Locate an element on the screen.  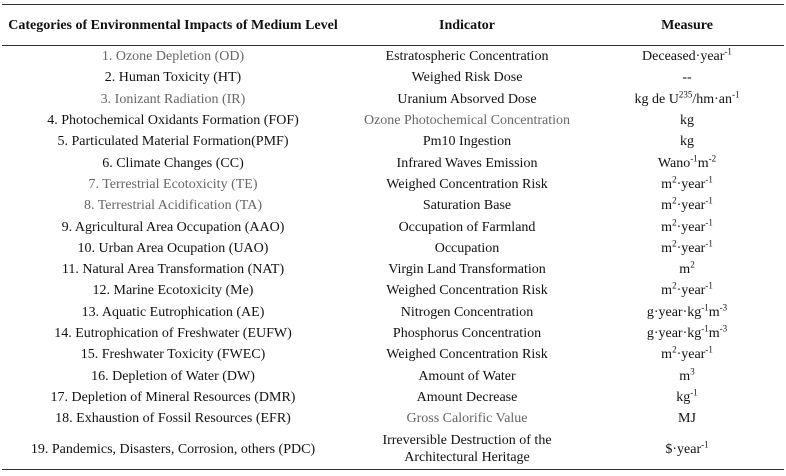
measure-cell: -- is located at coordinates (687, 77).